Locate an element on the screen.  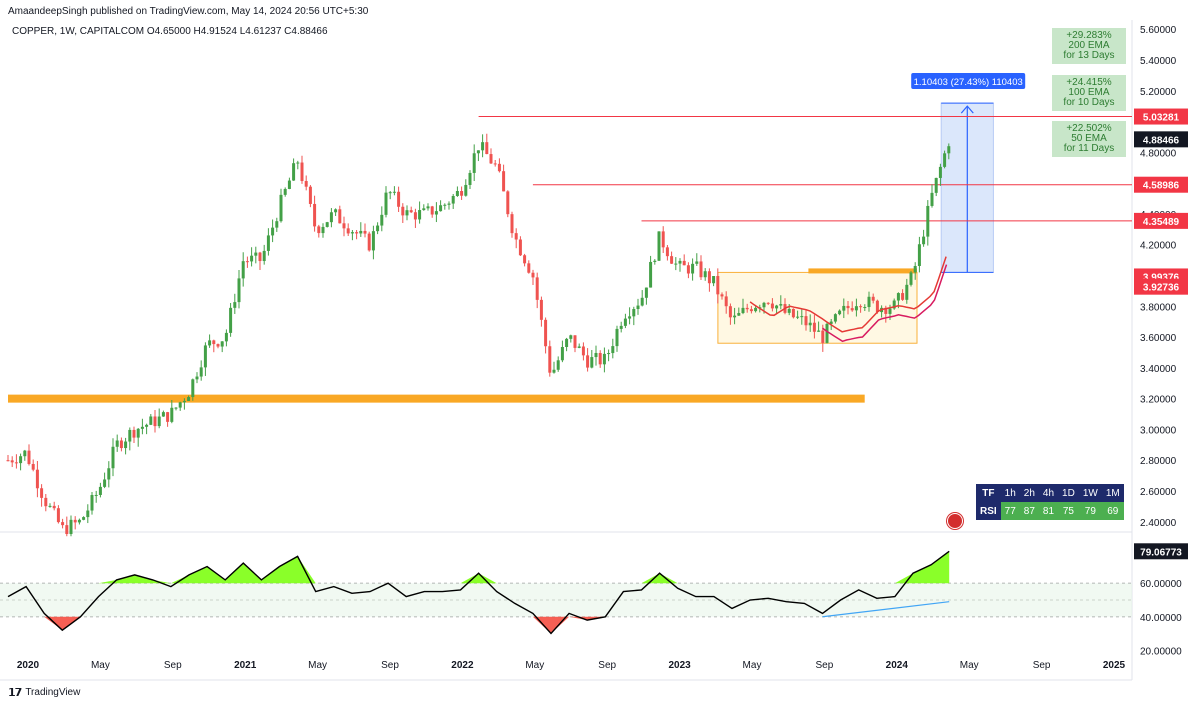
measure-label: 1.10403 (27.43%) 110403 is located at coordinates (968, 82).